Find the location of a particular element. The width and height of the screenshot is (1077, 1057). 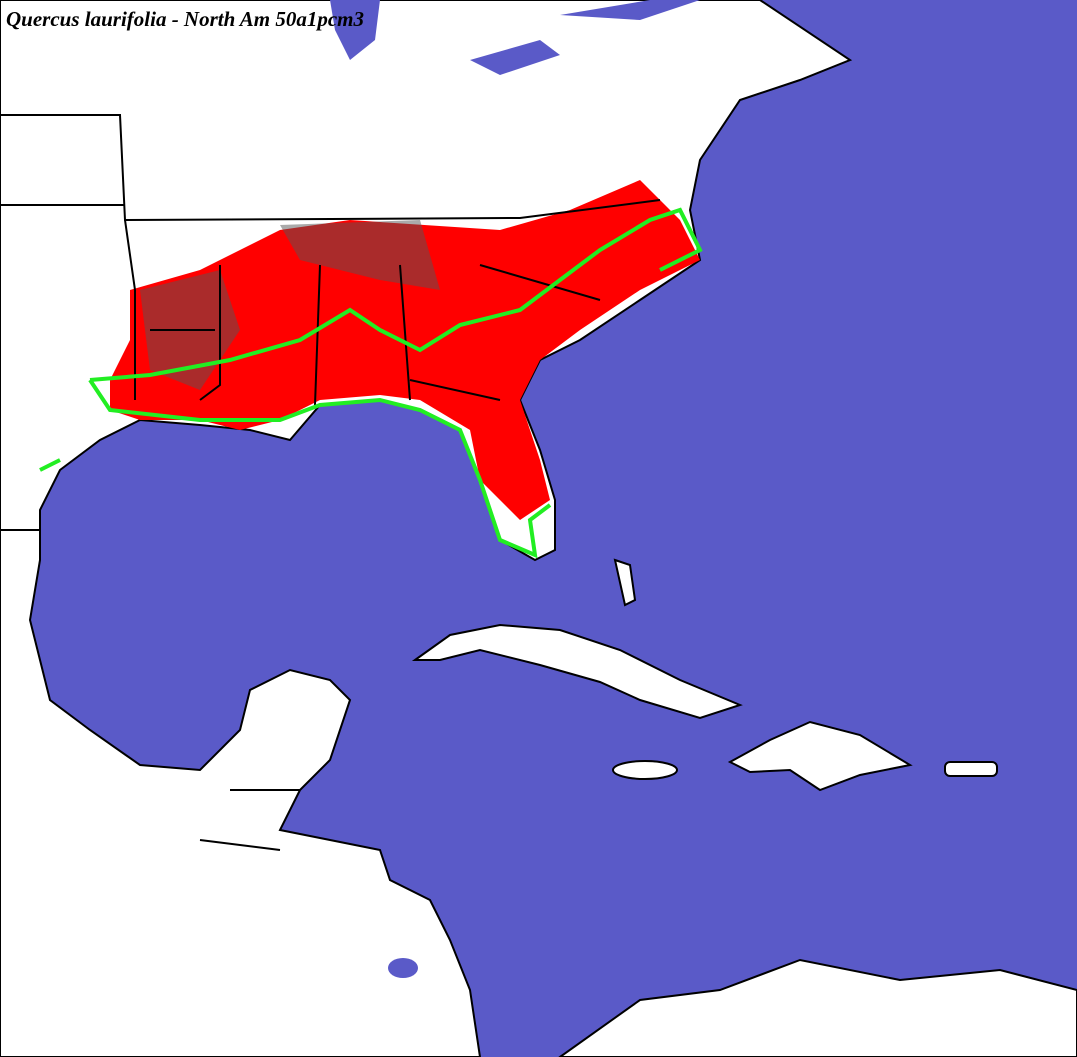

south-america is located at coordinates (817, 1007).